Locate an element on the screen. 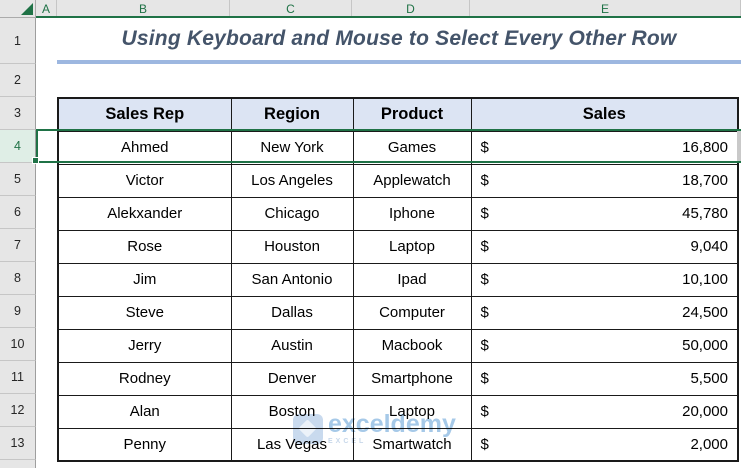 Image resolution: width=741 pixels, height=468 pixels. sales-amount: 10,100 is located at coordinates (705, 279).